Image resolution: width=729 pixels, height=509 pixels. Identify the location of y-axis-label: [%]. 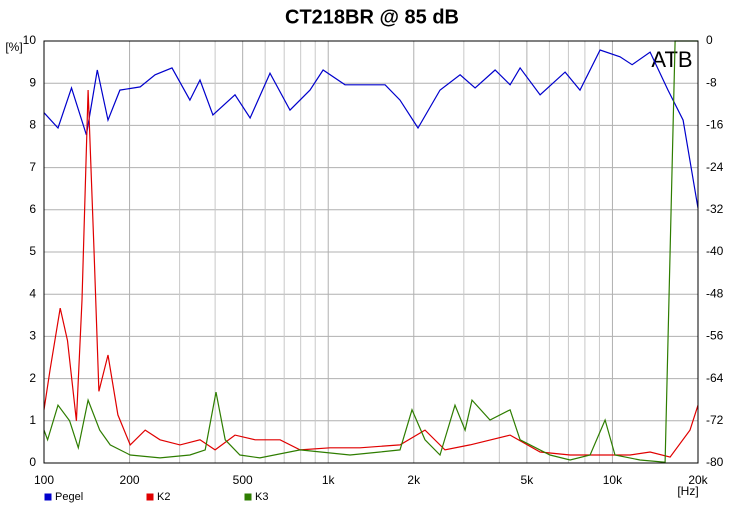
(13, 47).